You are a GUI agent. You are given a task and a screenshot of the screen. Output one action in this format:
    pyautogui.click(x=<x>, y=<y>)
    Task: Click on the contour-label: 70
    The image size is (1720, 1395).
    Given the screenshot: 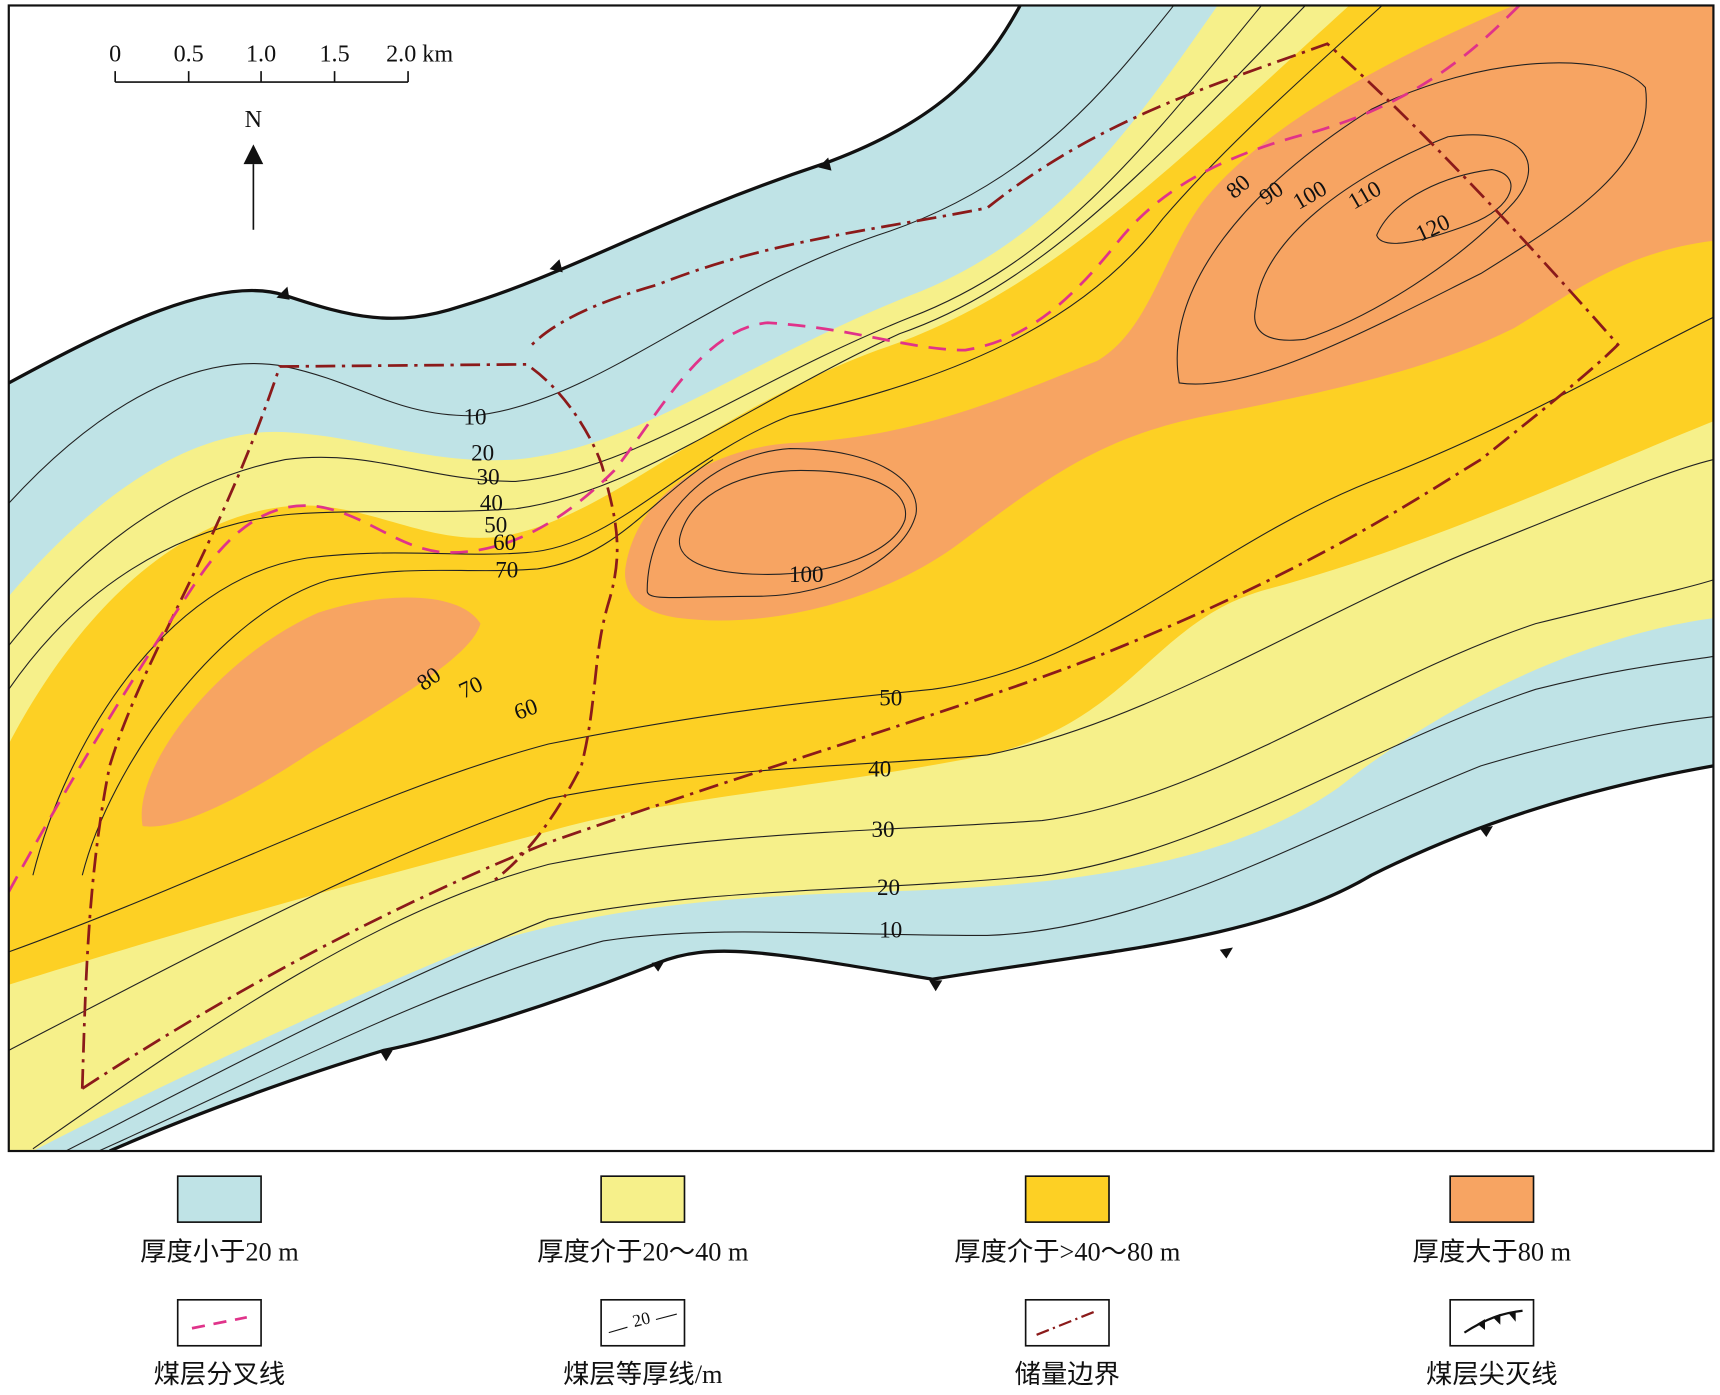 What is the action you would take?
    pyautogui.click(x=506, y=570)
    